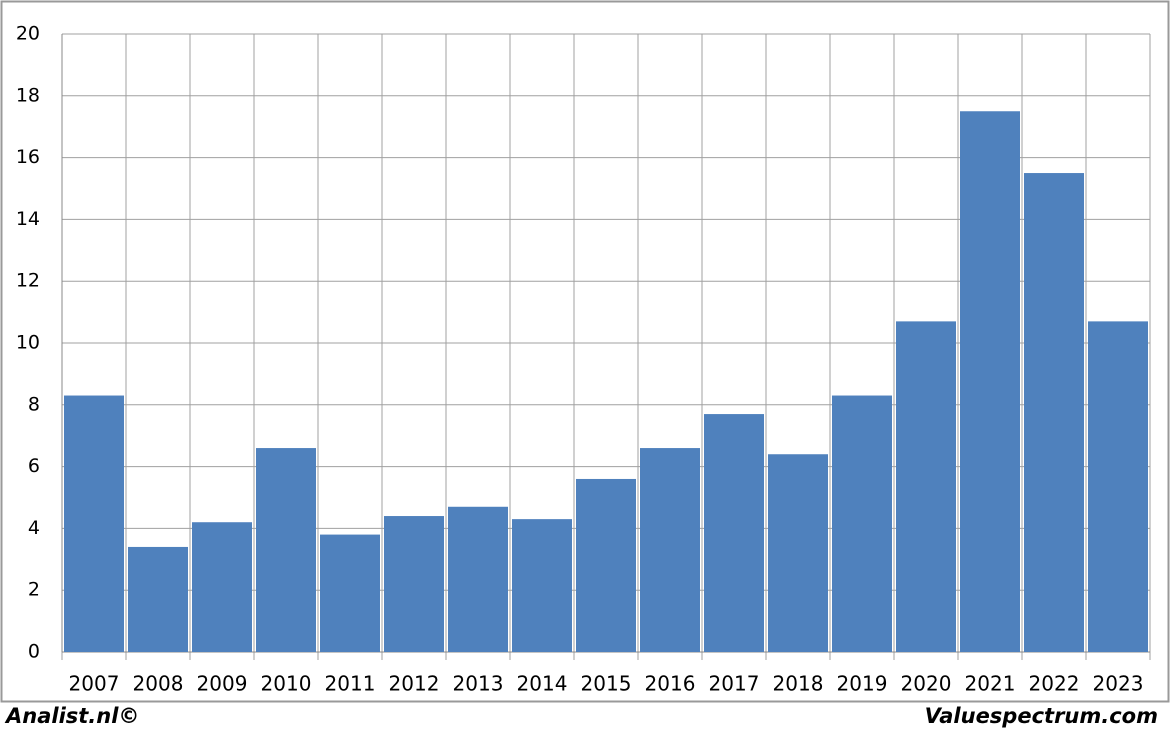 The height and width of the screenshot is (734, 1172). I want to click on x-tick-label: 2007, so click(94, 684).